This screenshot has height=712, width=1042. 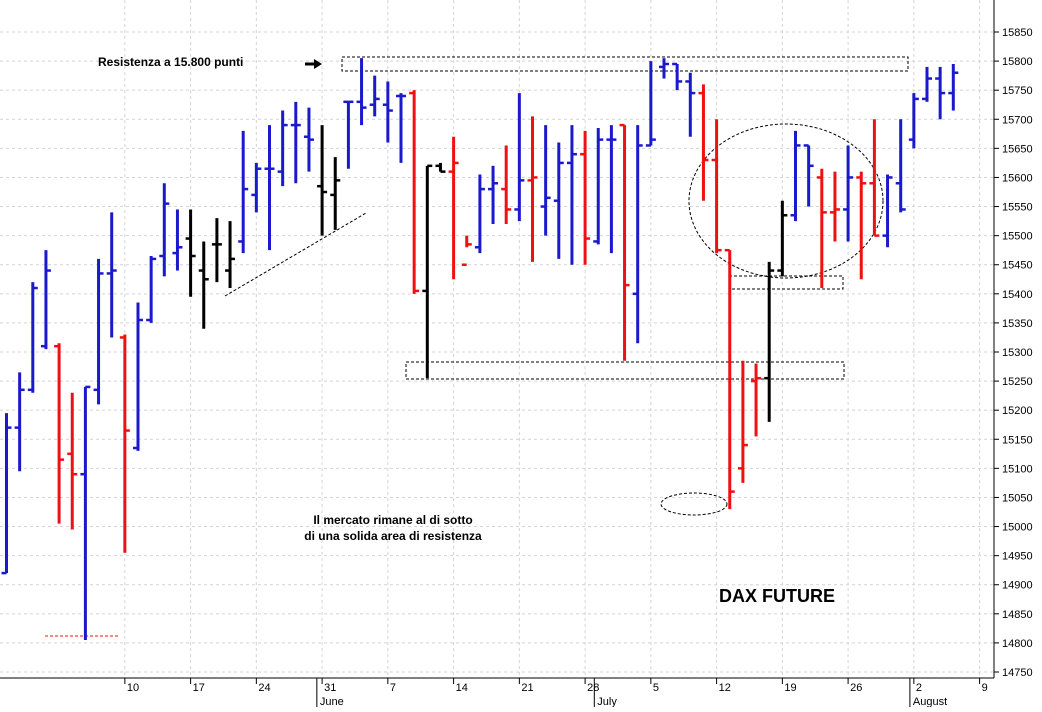 I want to click on y-tick-label: 15100, so click(x=1017, y=469).